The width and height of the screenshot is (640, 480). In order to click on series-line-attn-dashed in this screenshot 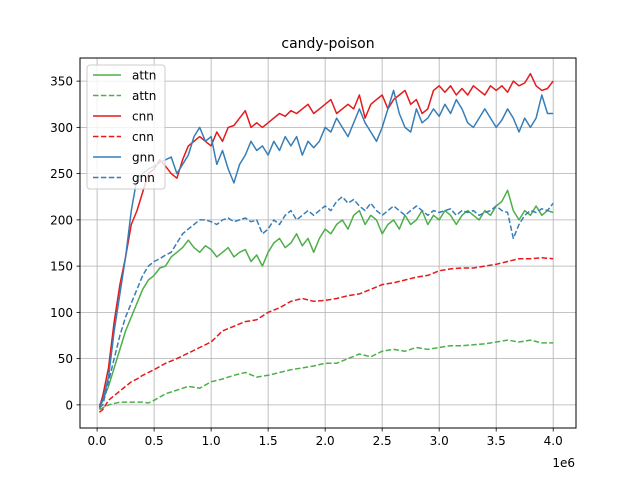, I will do `click(326, 375)`.